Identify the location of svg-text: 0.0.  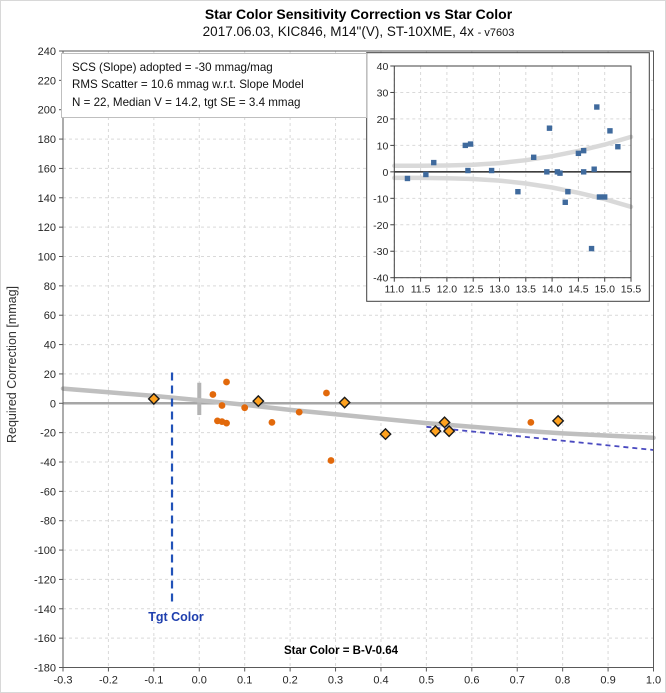
(199, 681).